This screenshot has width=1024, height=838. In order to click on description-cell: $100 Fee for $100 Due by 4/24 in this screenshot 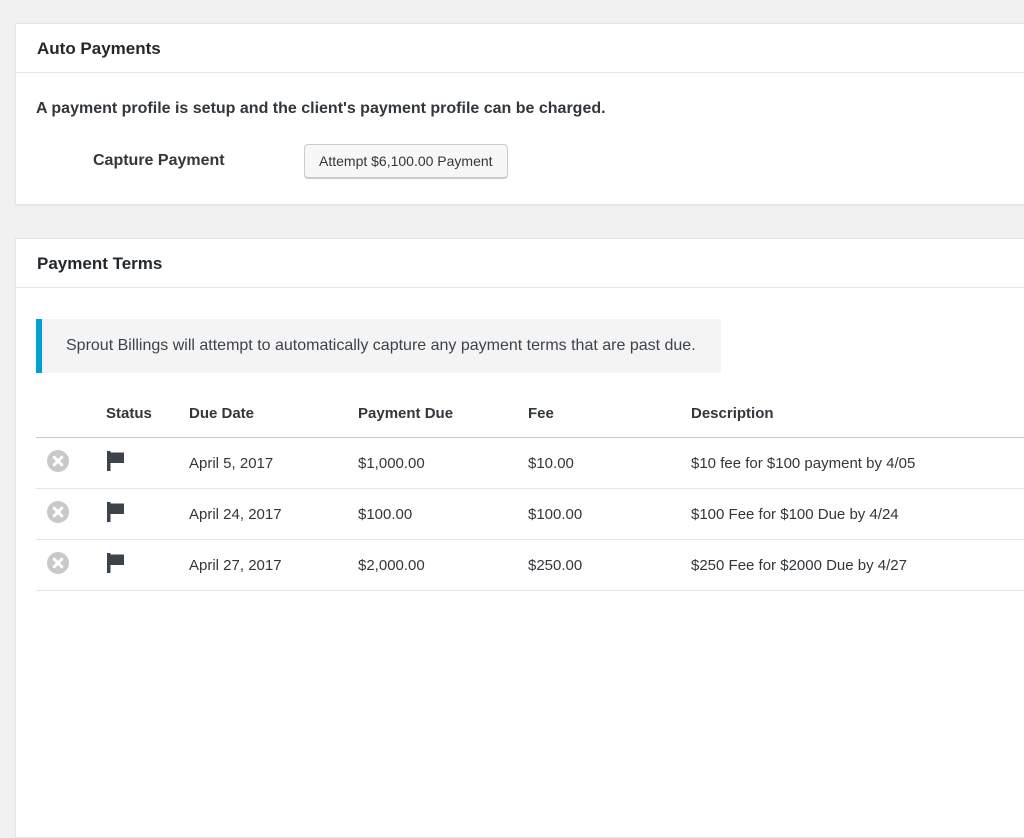, I will do `click(857, 514)`.